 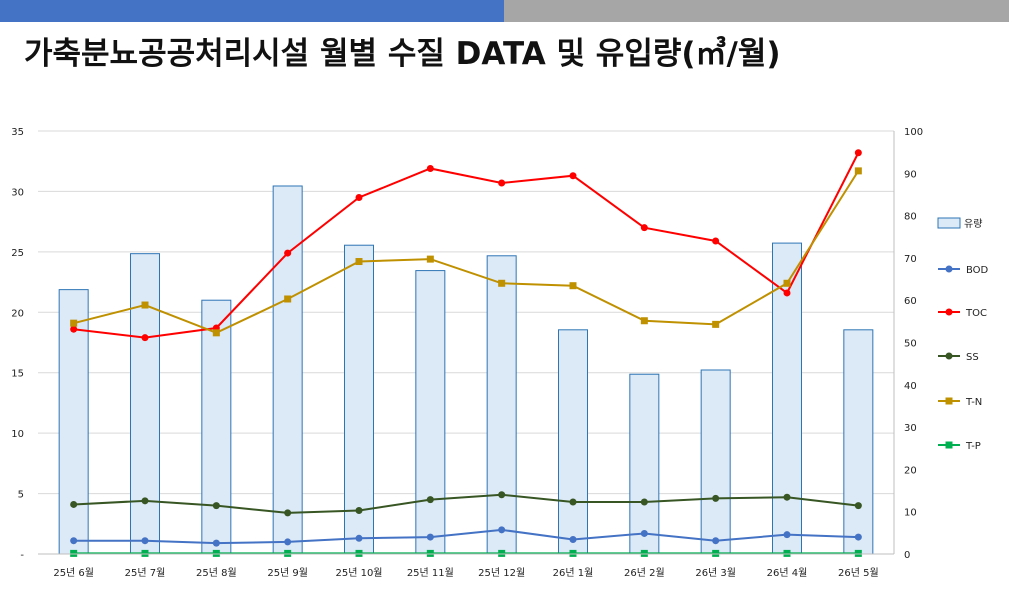 I want to click on legend: 유량 BOD TOC SS T-N T-P, so click(x=963, y=334).